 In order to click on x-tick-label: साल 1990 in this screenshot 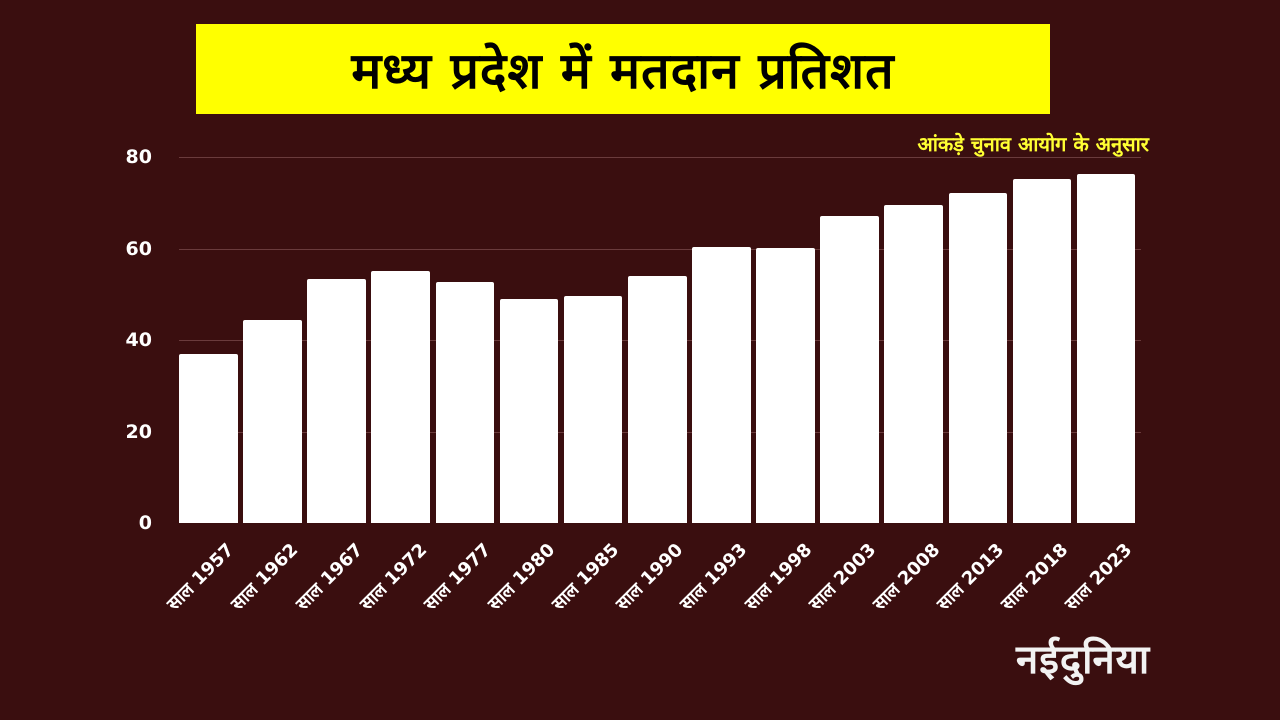, I will do `click(650, 577)`.